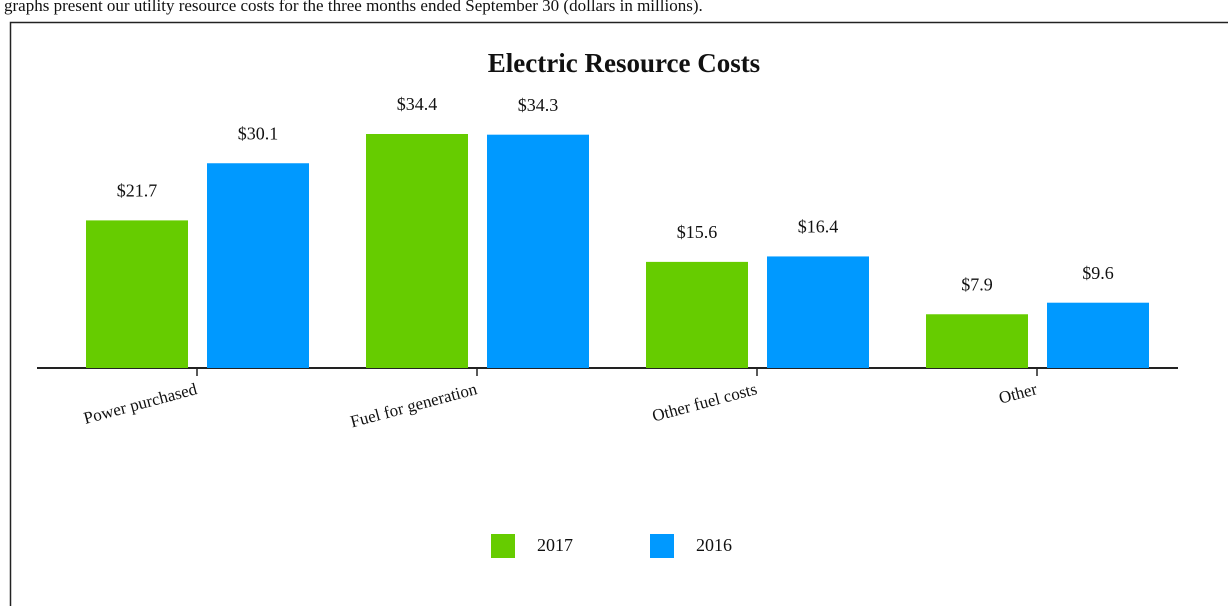 This screenshot has height=606, width=1228. What do you see at coordinates (697, 232) in the screenshot?
I see `data-label: $15.6` at bounding box center [697, 232].